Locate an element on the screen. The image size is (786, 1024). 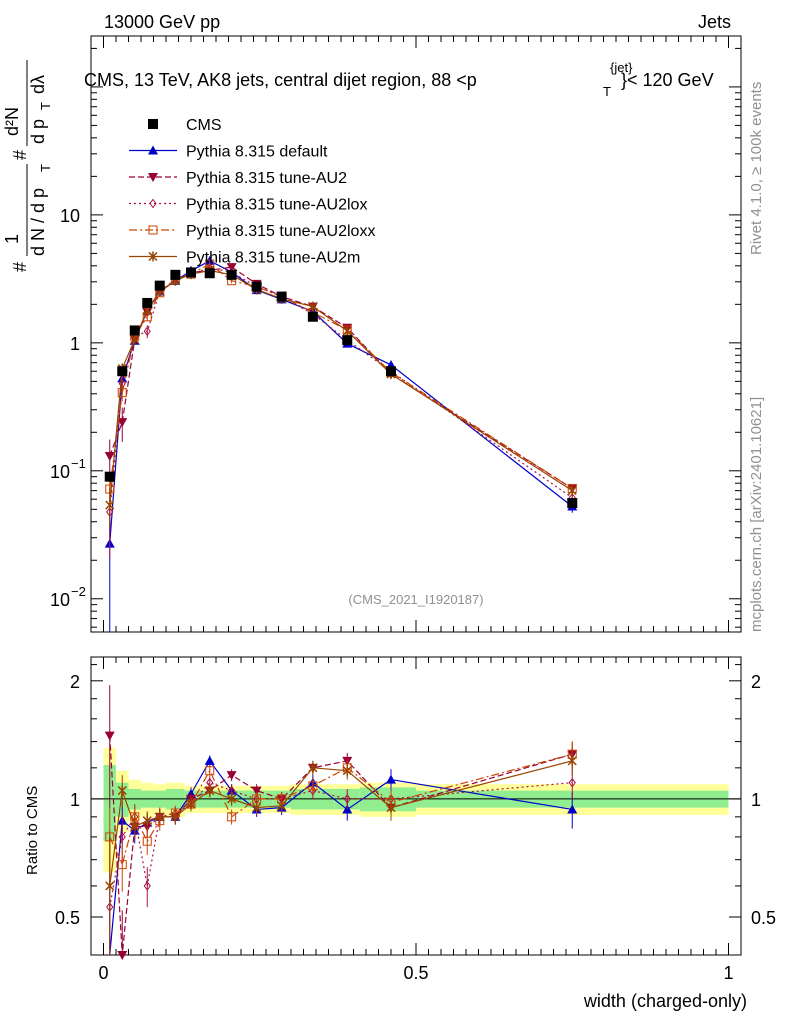
legend-label-au2: Pythia 8.315 tune-AU2 is located at coordinates (266, 178).